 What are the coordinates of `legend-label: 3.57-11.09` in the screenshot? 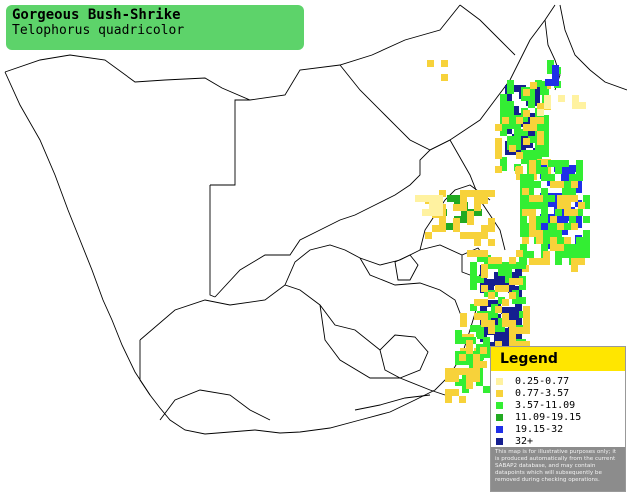 It's located at (545, 405).